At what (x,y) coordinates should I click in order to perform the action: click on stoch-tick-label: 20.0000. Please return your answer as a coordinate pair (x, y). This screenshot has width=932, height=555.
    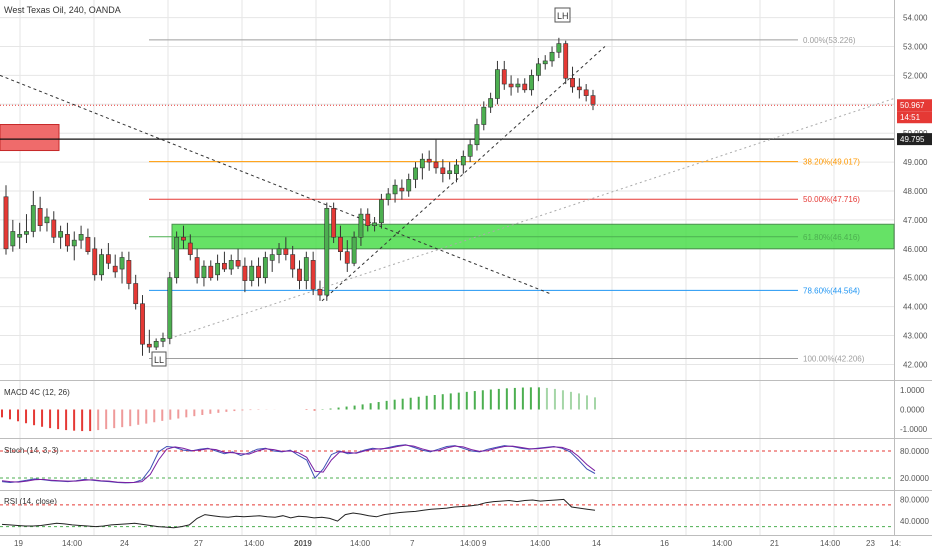
    Looking at the image, I should click on (914, 478).